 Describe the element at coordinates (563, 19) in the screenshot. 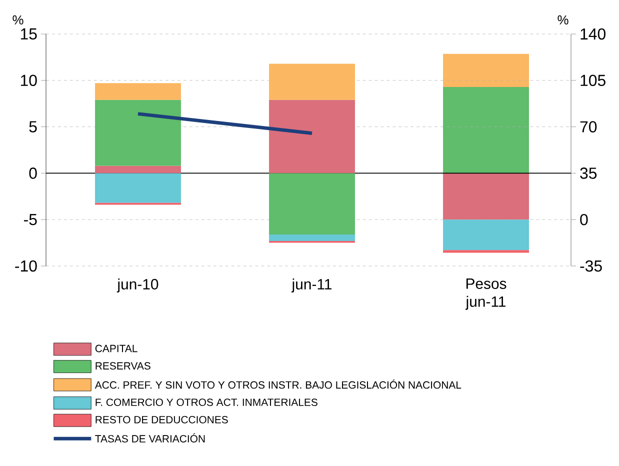

I see `y2-axis-title: %` at that location.